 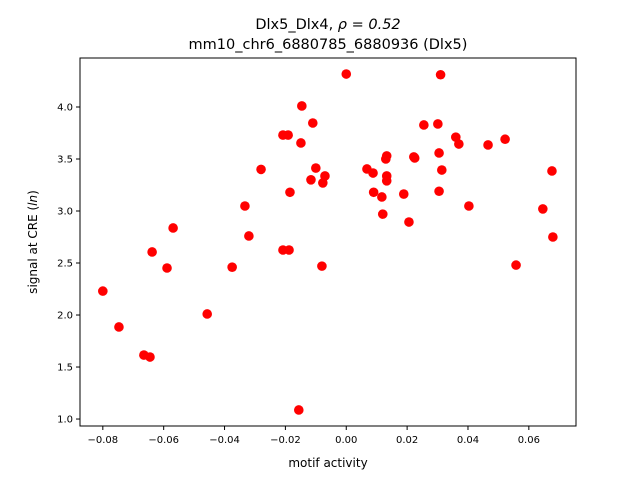 What do you see at coordinates (327, 463) in the screenshot?
I see `x-axis-label: motif activity` at bounding box center [327, 463].